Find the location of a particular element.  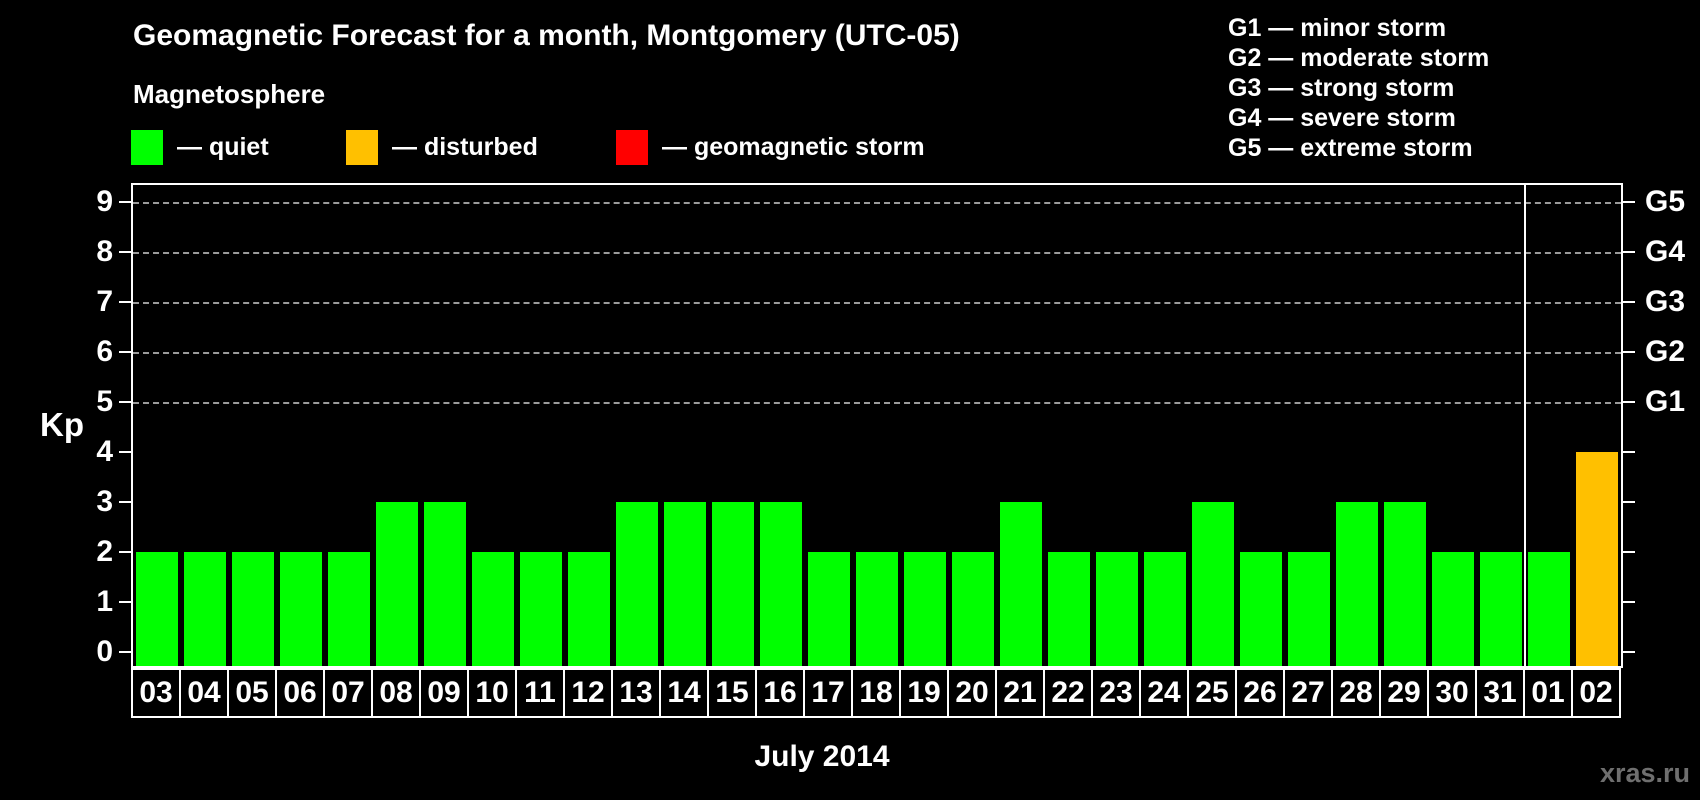

day-cell-06: 06 is located at coordinates (300, 693).